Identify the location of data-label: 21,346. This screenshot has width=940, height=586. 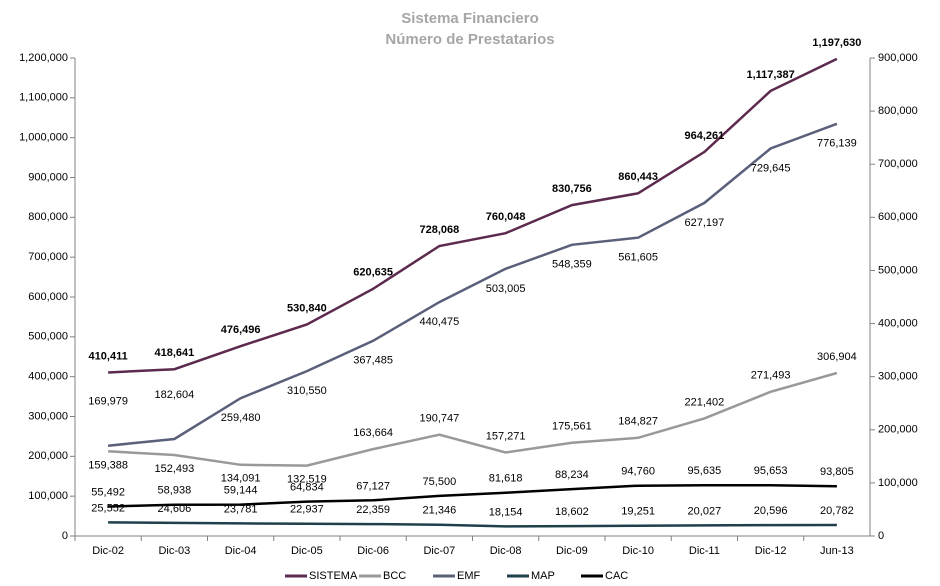
(440, 511).